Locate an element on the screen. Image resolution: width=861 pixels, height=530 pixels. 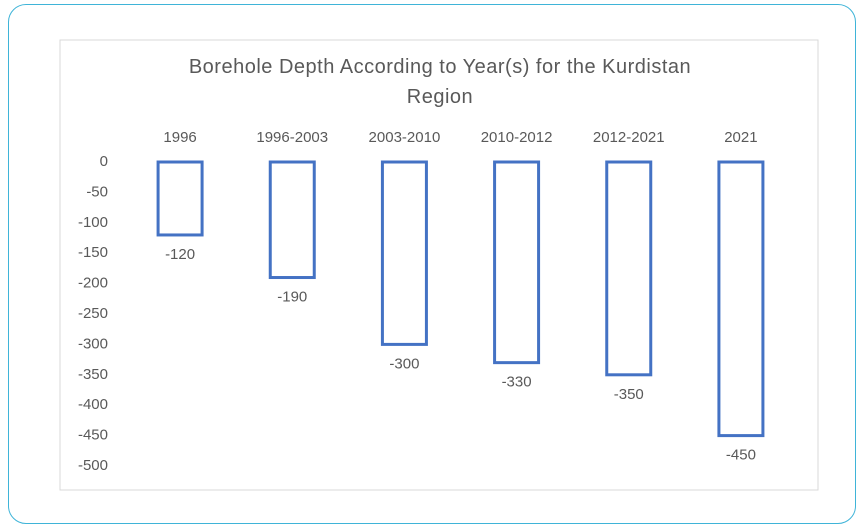
data-label: -450 is located at coordinates (741, 455).